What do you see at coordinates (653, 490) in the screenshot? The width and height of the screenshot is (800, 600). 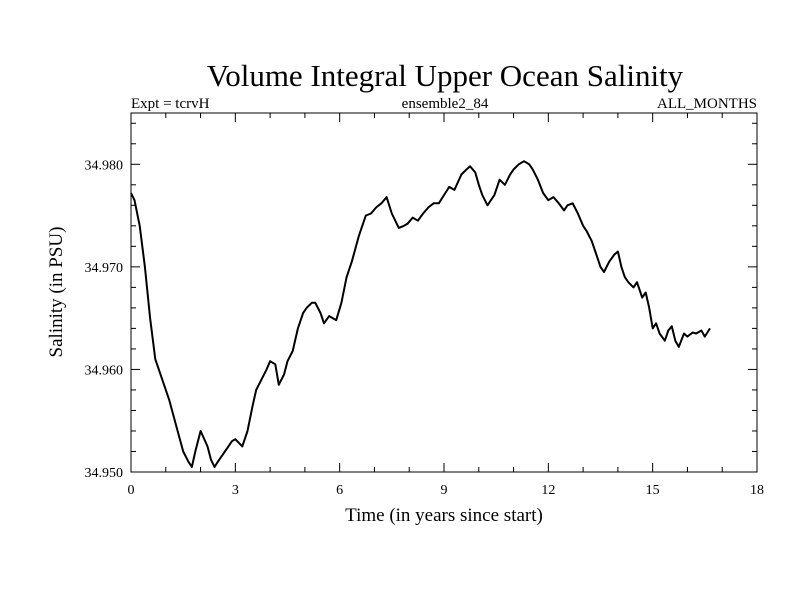 I see `x-tick-label: 15` at bounding box center [653, 490].